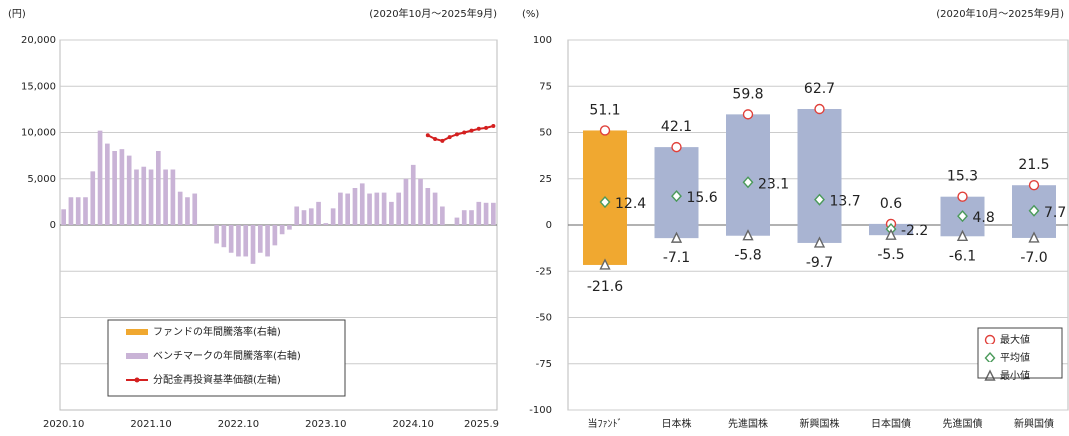 This screenshot has width=1069, height=436. Describe the element at coordinates (605, 287) in the screenshot. I see `data-label: -21.6` at that location.